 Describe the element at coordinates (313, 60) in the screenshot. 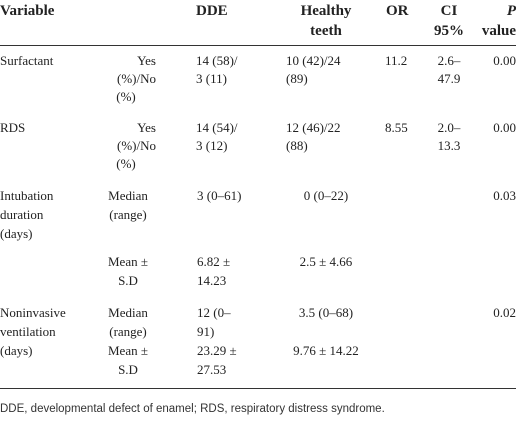

I see `row-healthy-line1: 10 (42)/24` at that location.